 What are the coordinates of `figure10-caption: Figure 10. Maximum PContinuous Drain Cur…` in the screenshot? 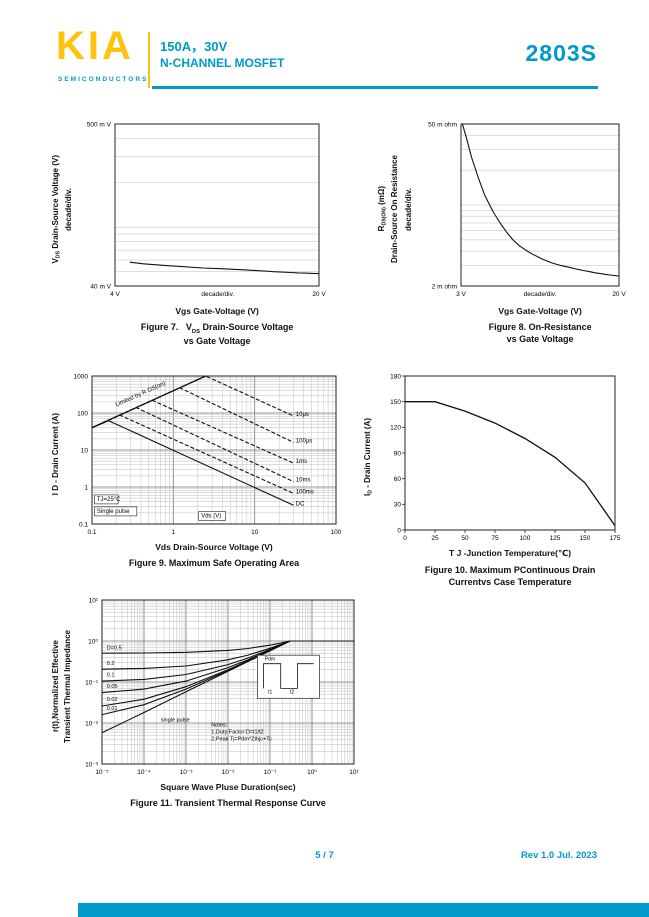 It's located at (501, 576).